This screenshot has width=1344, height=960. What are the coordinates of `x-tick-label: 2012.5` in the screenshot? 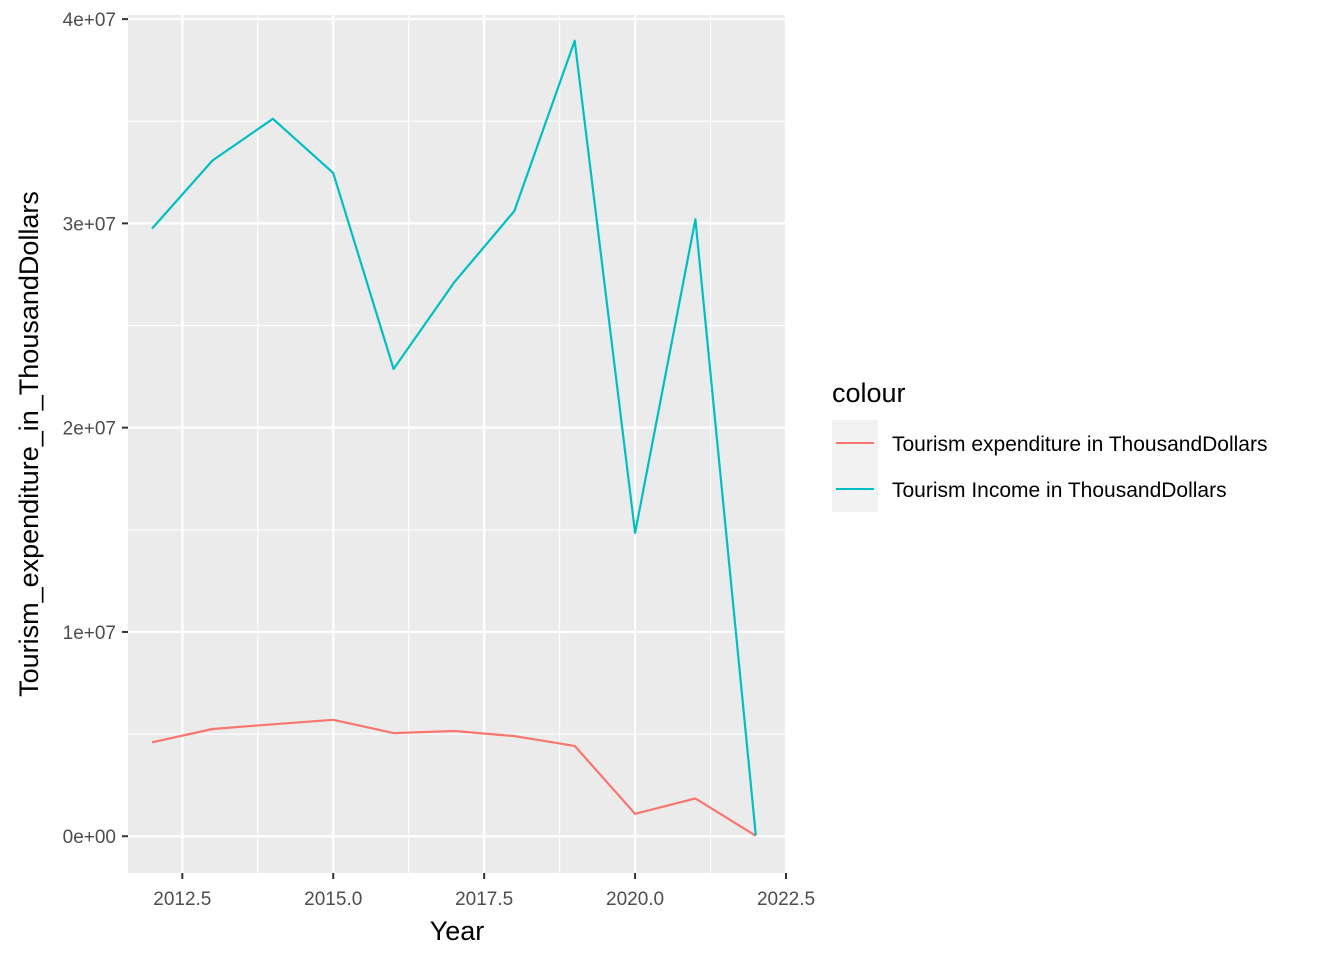 It's located at (182, 899).